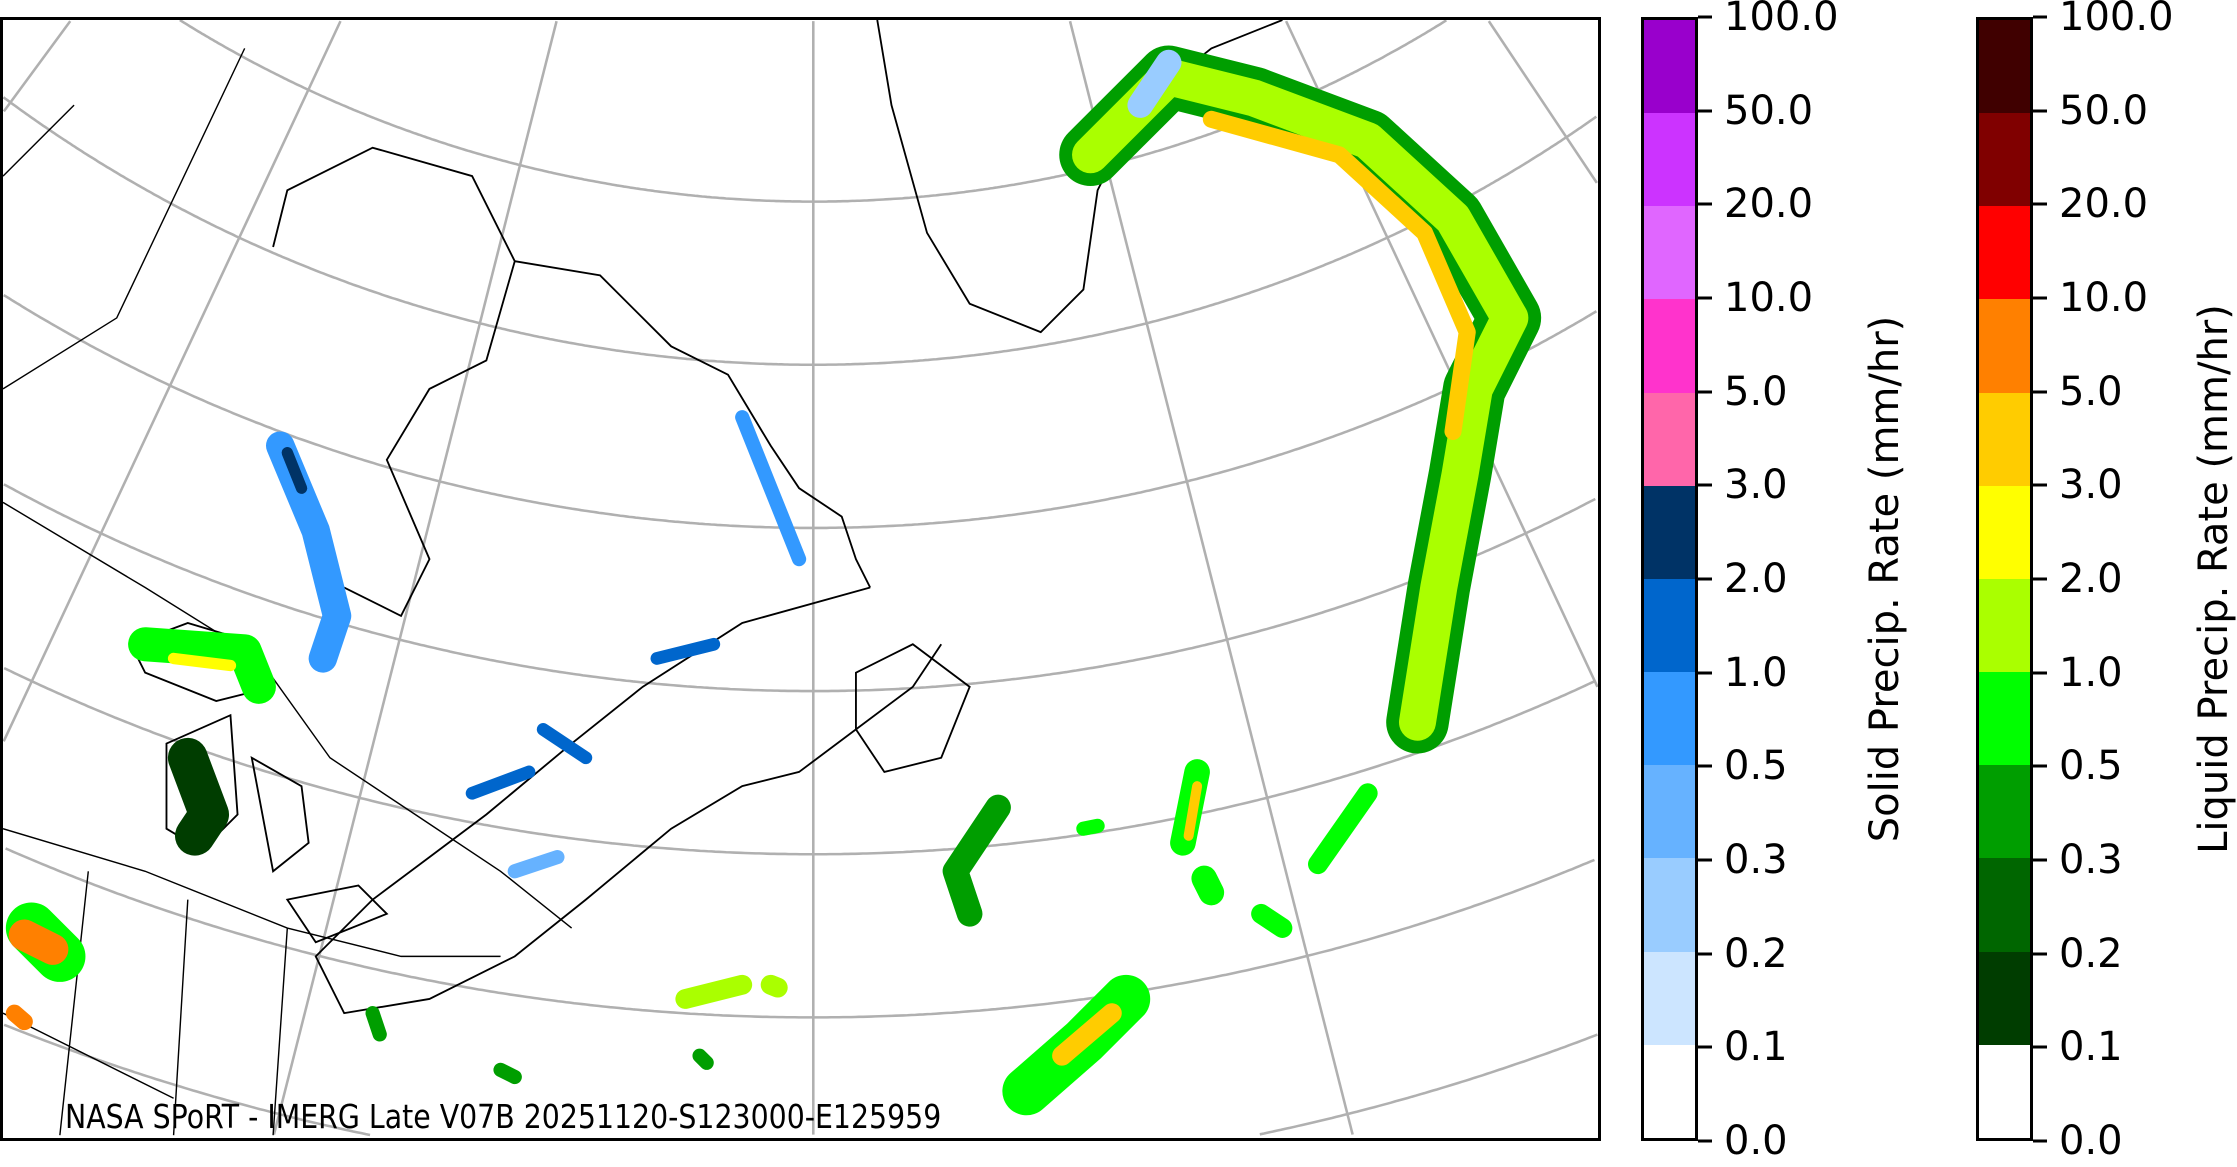 This screenshot has height=1167, width=2237. I want to click on colorbar-tick-label: 3.0, so click(2091, 485).